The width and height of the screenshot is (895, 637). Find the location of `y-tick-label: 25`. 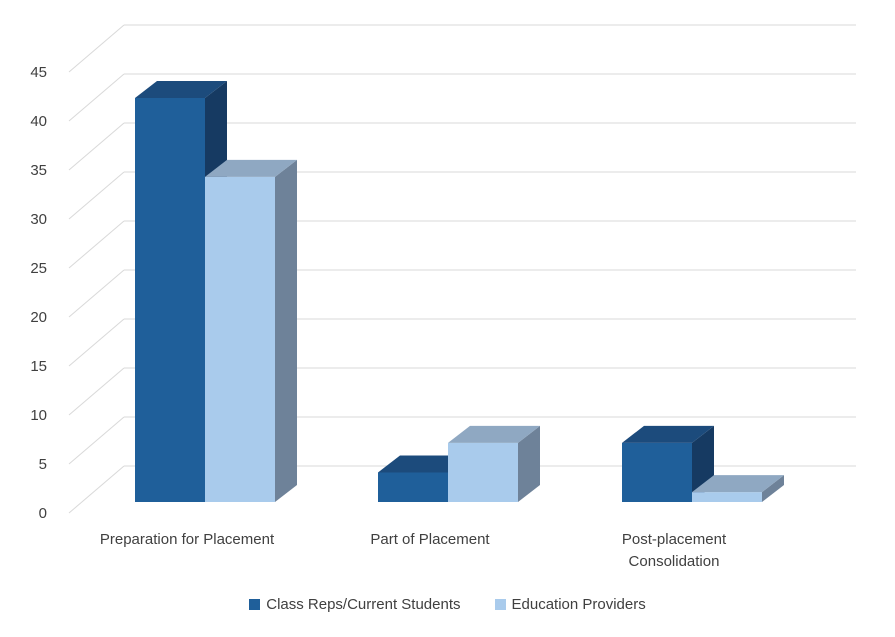

y-tick-label: 25 is located at coordinates (38, 268).